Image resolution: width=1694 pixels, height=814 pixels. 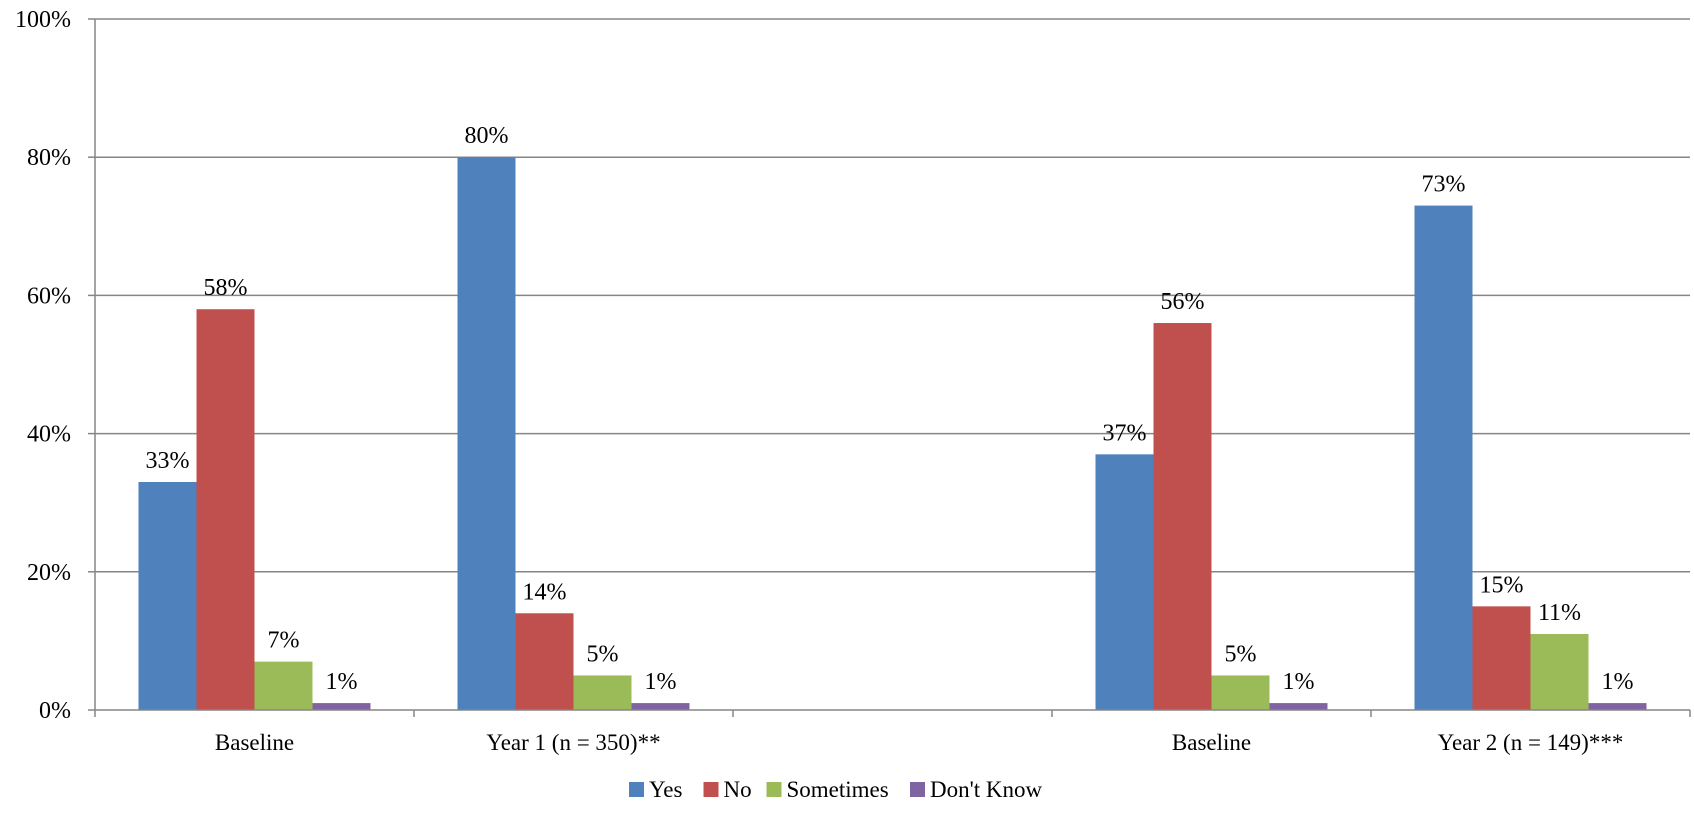 What do you see at coordinates (666, 789) in the screenshot?
I see `legend-item-label: Yes` at bounding box center [666, 789].